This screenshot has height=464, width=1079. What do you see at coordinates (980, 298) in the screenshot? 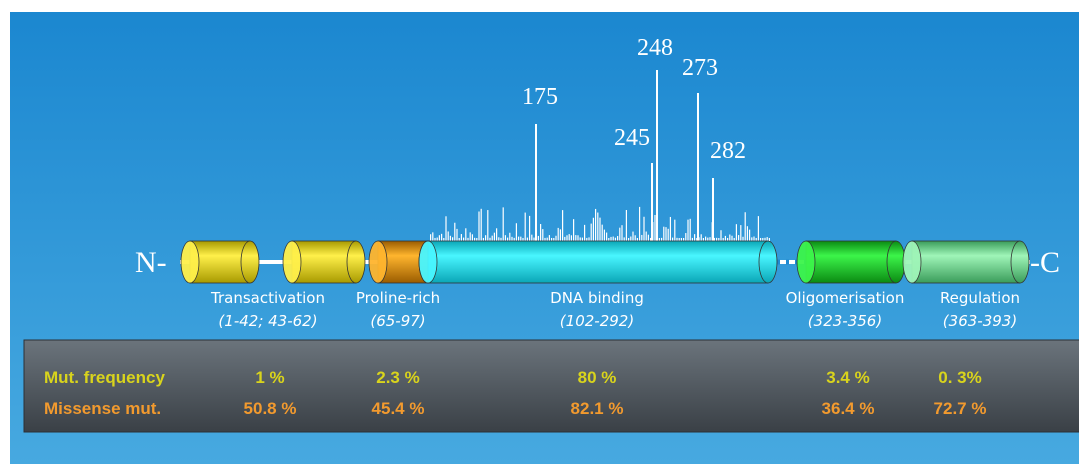
I see `domain-name: Regulation` at bounding box center [980, 298].